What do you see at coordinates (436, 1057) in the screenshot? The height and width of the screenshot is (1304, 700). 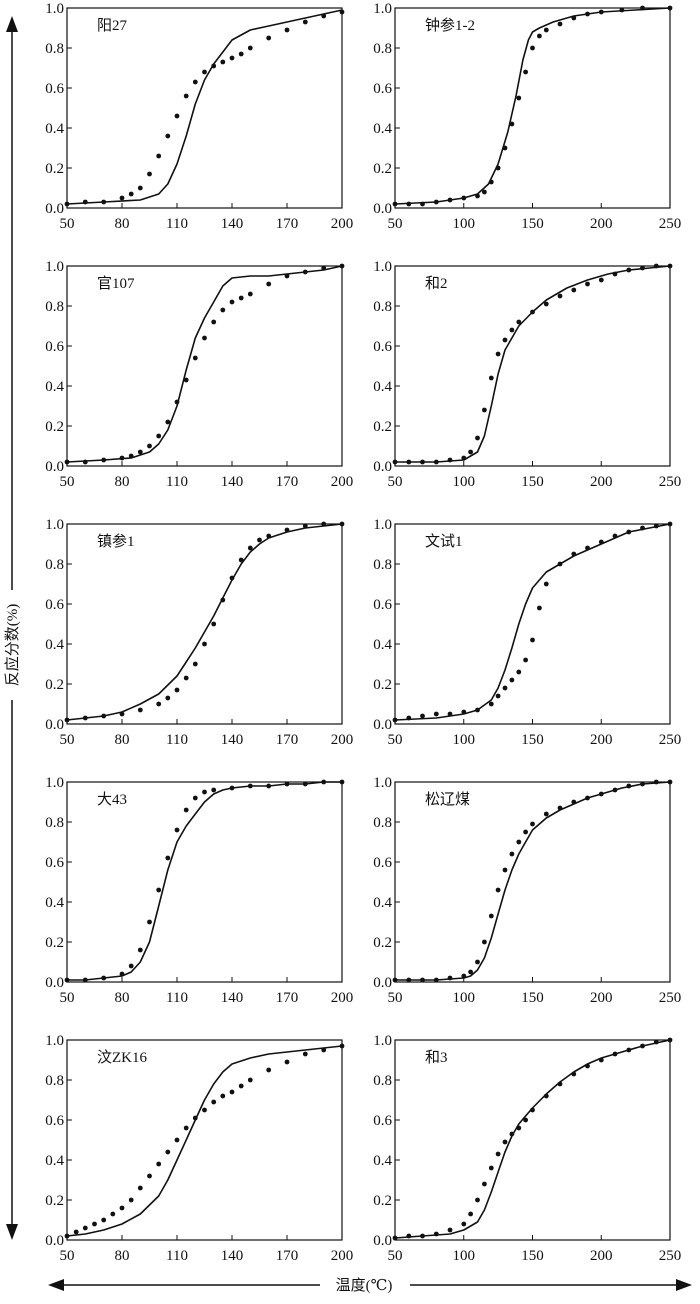 I see `panel-label: 和3` at bounding box center [436, 1057].